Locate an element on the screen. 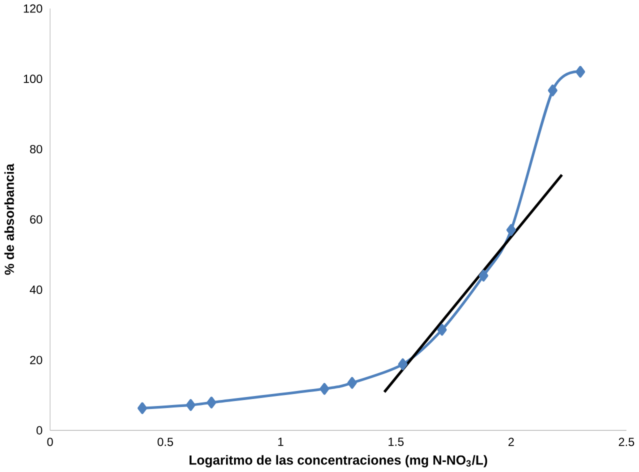  x-tick-label: 2 is located at coordinates (511, 442).